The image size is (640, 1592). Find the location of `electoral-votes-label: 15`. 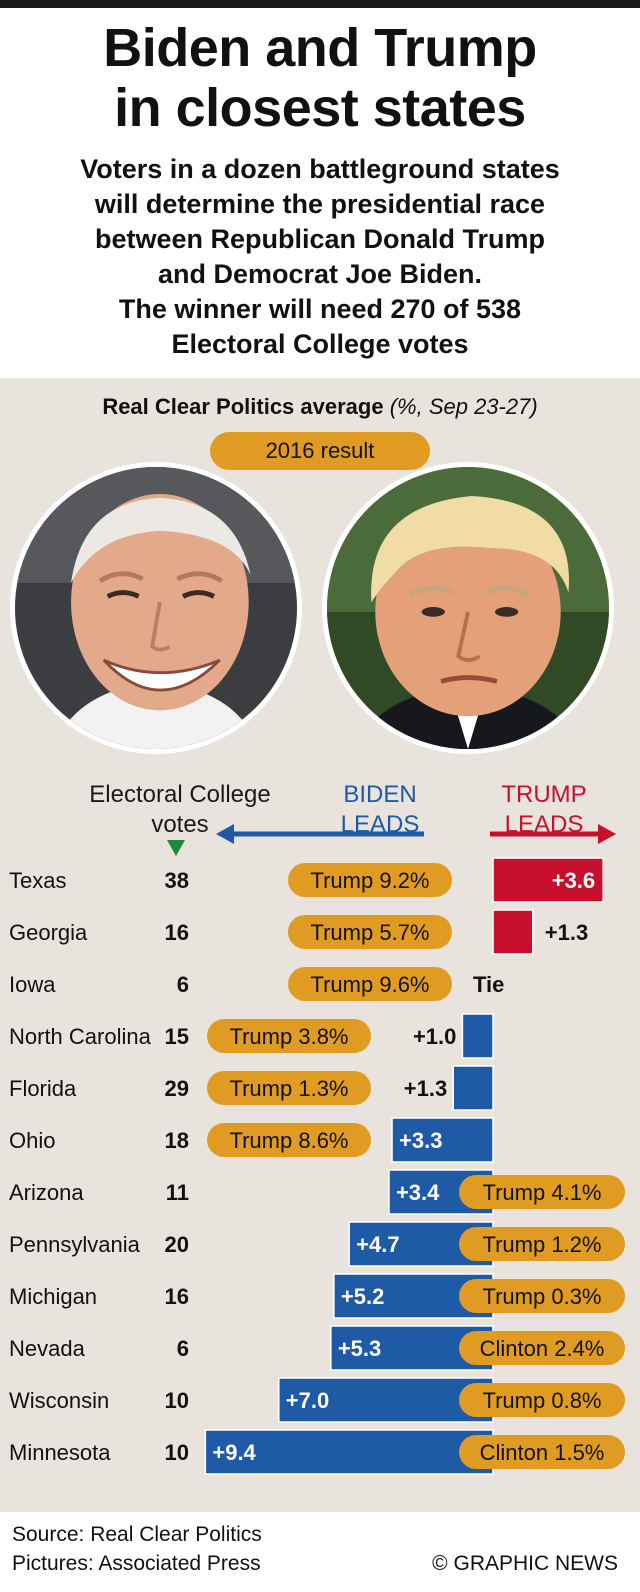

electoral-votes-label: 15 is located at coordinates (177, 1036).